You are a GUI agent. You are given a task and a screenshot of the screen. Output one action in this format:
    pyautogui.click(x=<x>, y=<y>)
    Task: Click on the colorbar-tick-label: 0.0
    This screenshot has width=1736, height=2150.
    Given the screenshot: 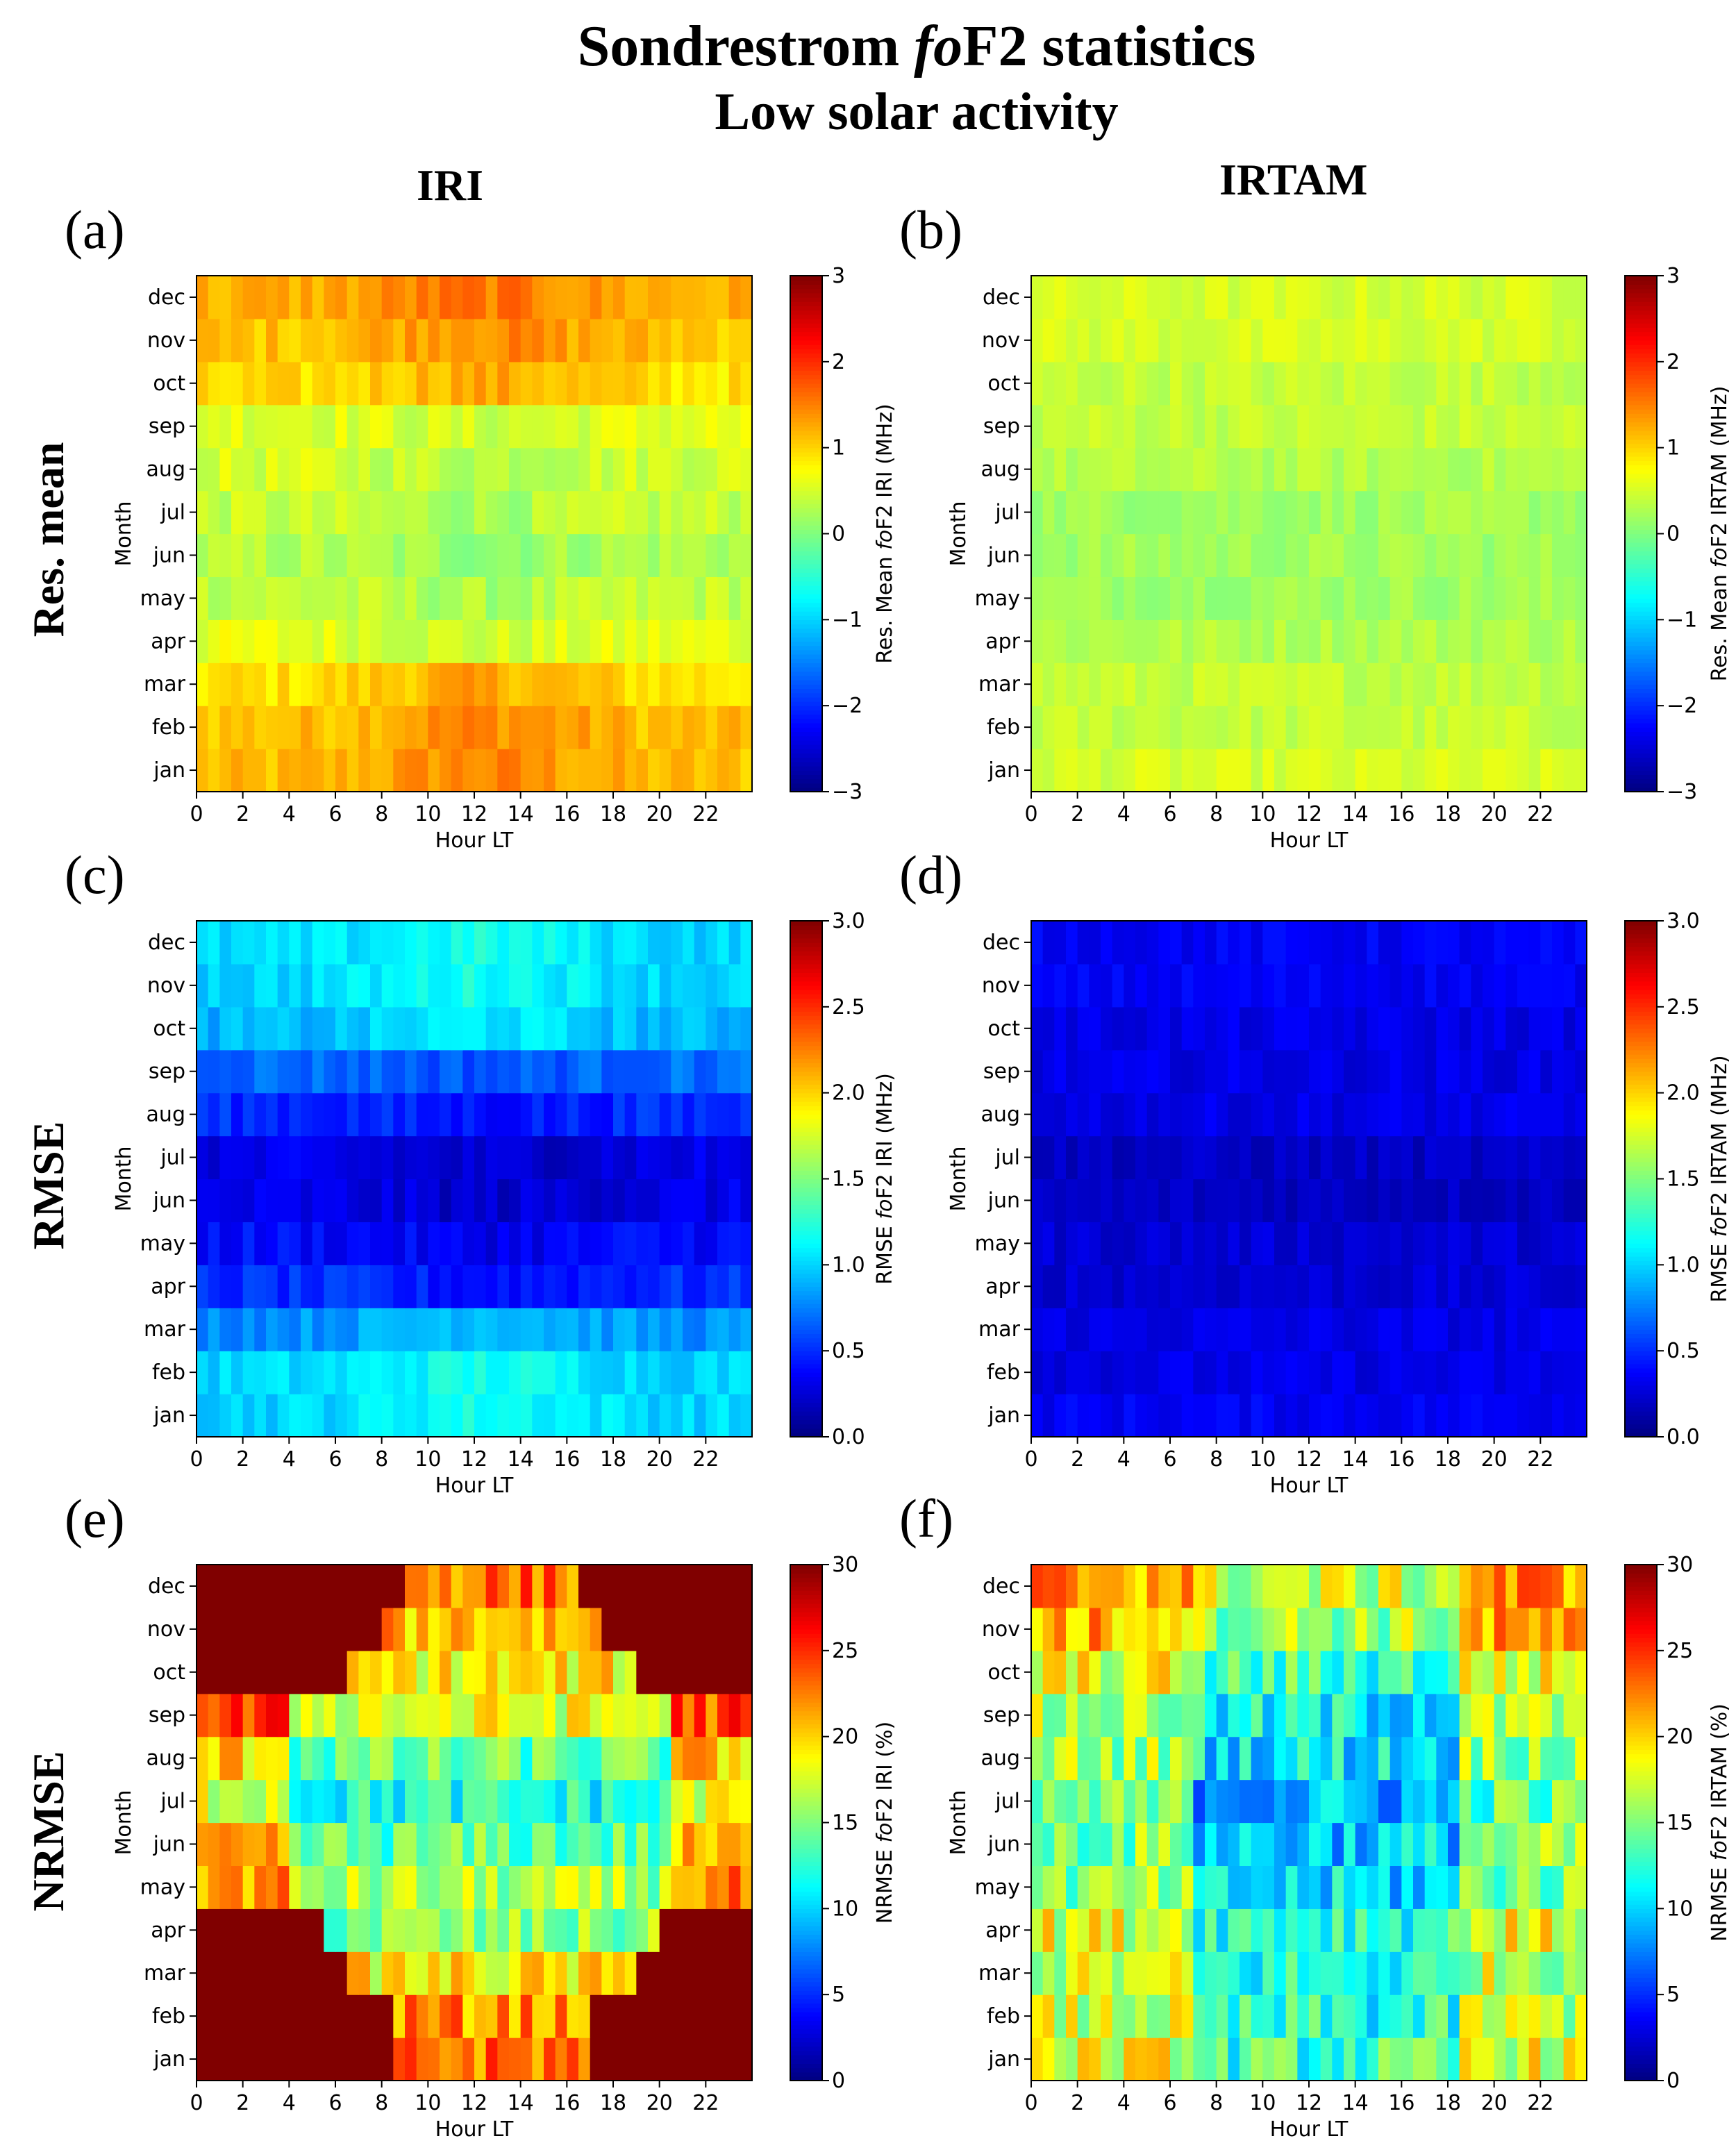 What is the action you would take?
    pyautogui.click(x=848, y=1437)
    